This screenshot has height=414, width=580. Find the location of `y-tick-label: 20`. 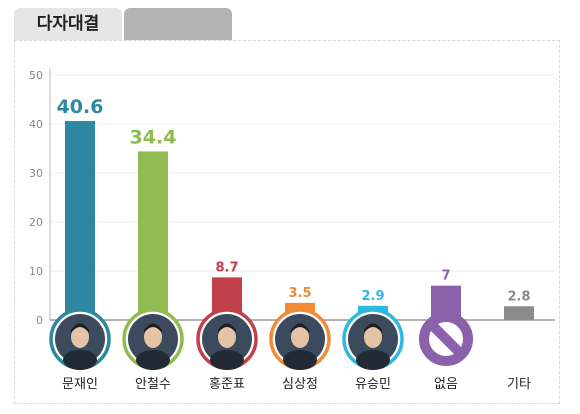

y-tick-label: 20 is located at coordinates (36, 222).